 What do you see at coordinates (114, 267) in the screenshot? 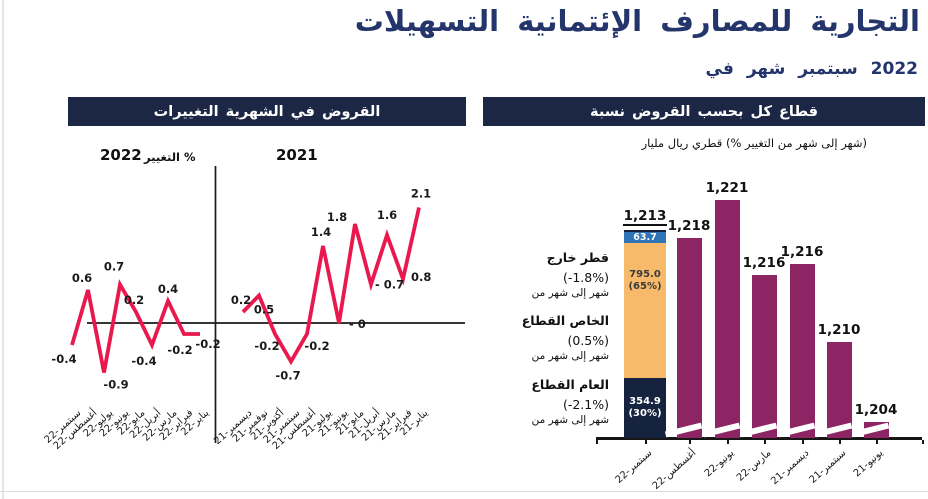
I see `point-label: 0.7` at bounding box center [114, 267].